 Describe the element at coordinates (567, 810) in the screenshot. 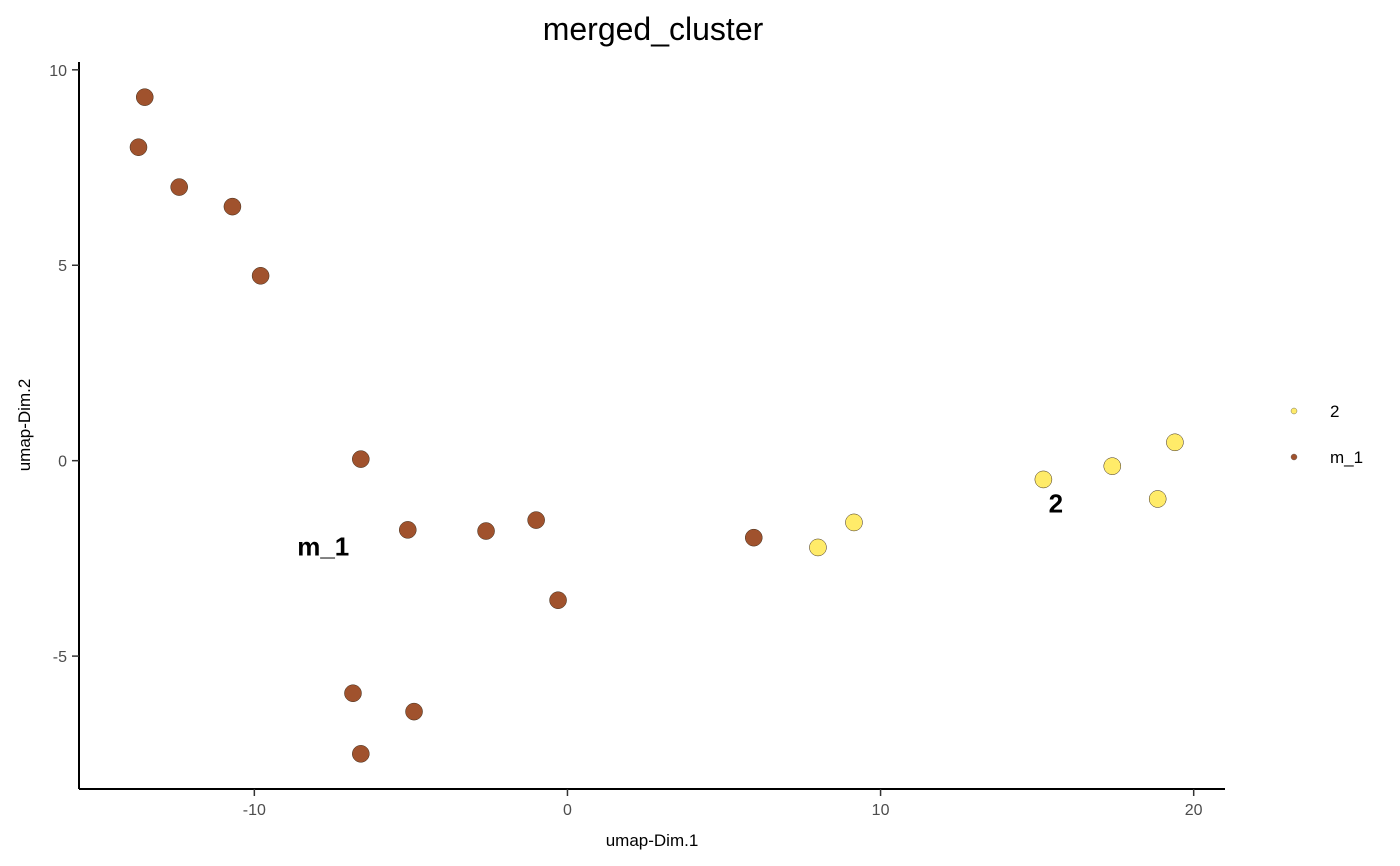

I see `x-tick-label: 0` at that location.